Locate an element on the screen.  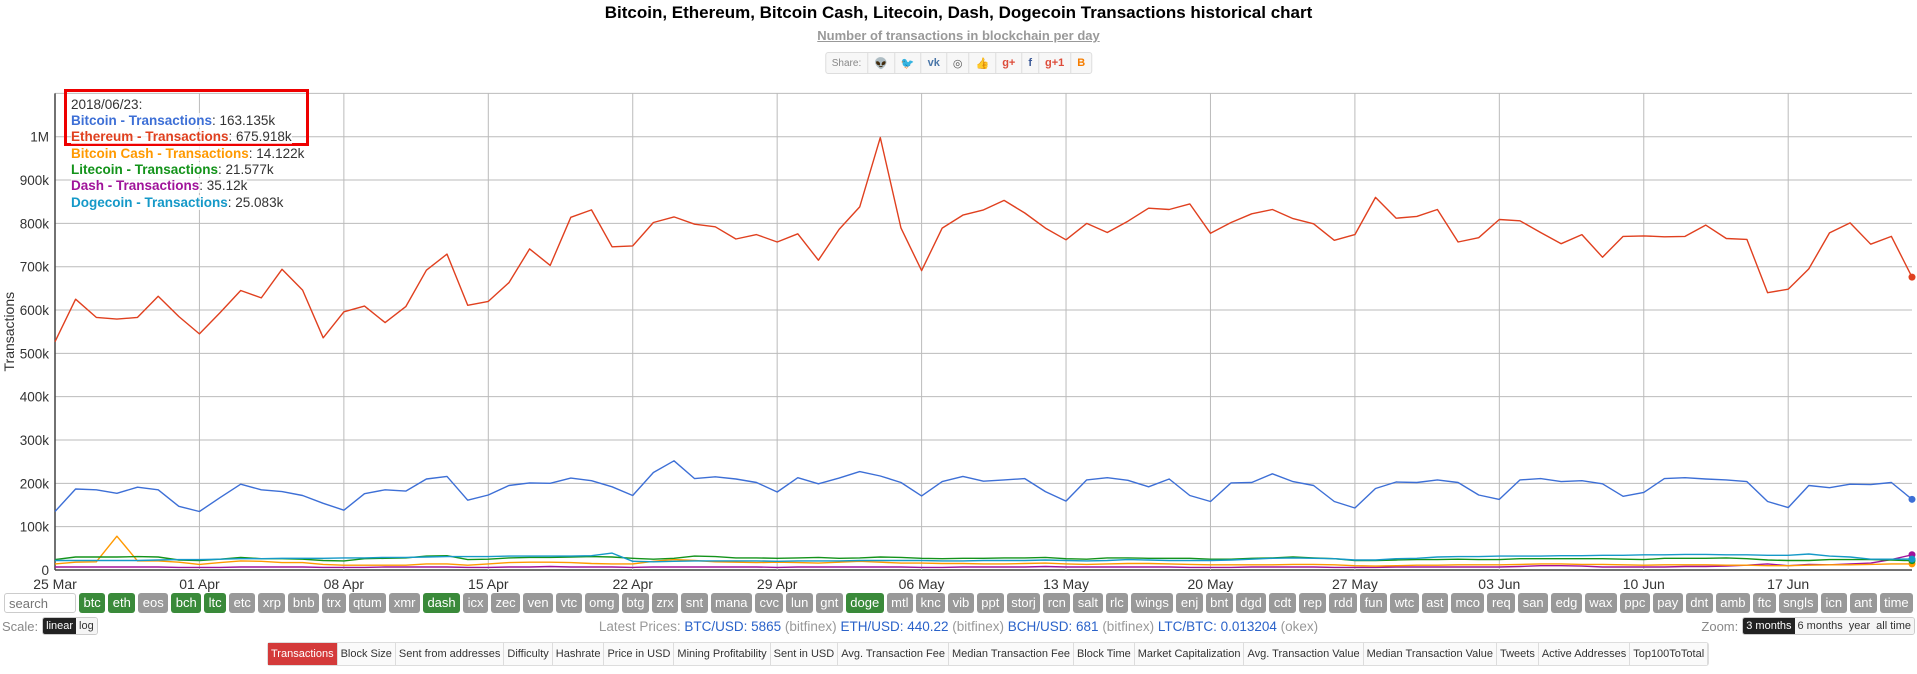
coin-search-input is located at coordinates (40, 603).